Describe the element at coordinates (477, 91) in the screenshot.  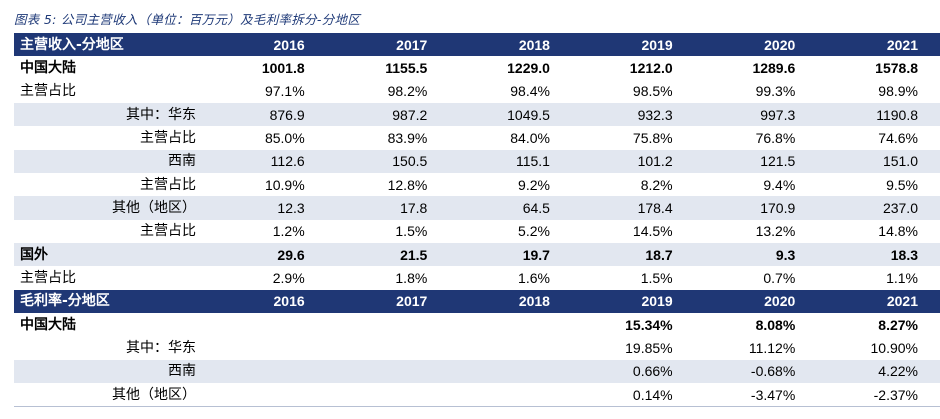
I see `table-row: 主营占比 97.1% 98.2% 98.4% 98.5% 99.3% 98.9%` at that location.